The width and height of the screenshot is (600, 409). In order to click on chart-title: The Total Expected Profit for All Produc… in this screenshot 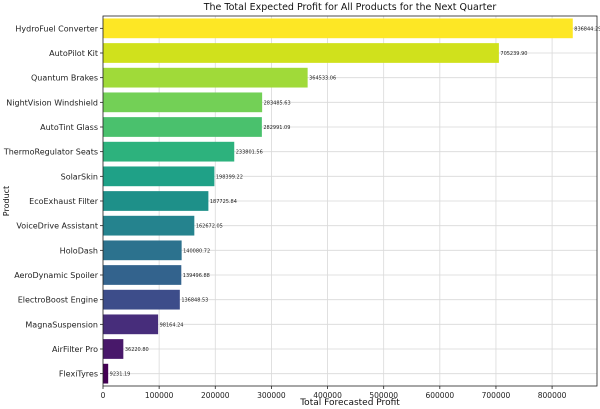, I will do `click(350, 7)`.